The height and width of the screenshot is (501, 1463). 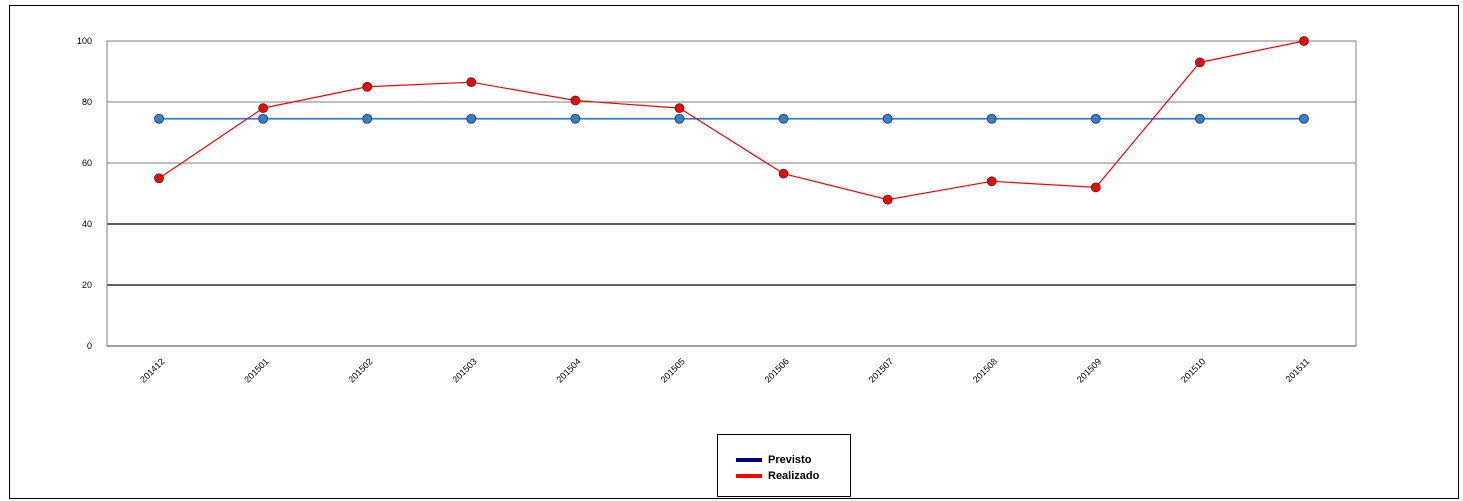 I want to click on x-tick-label: 201511, so click(x=1298, y=370).